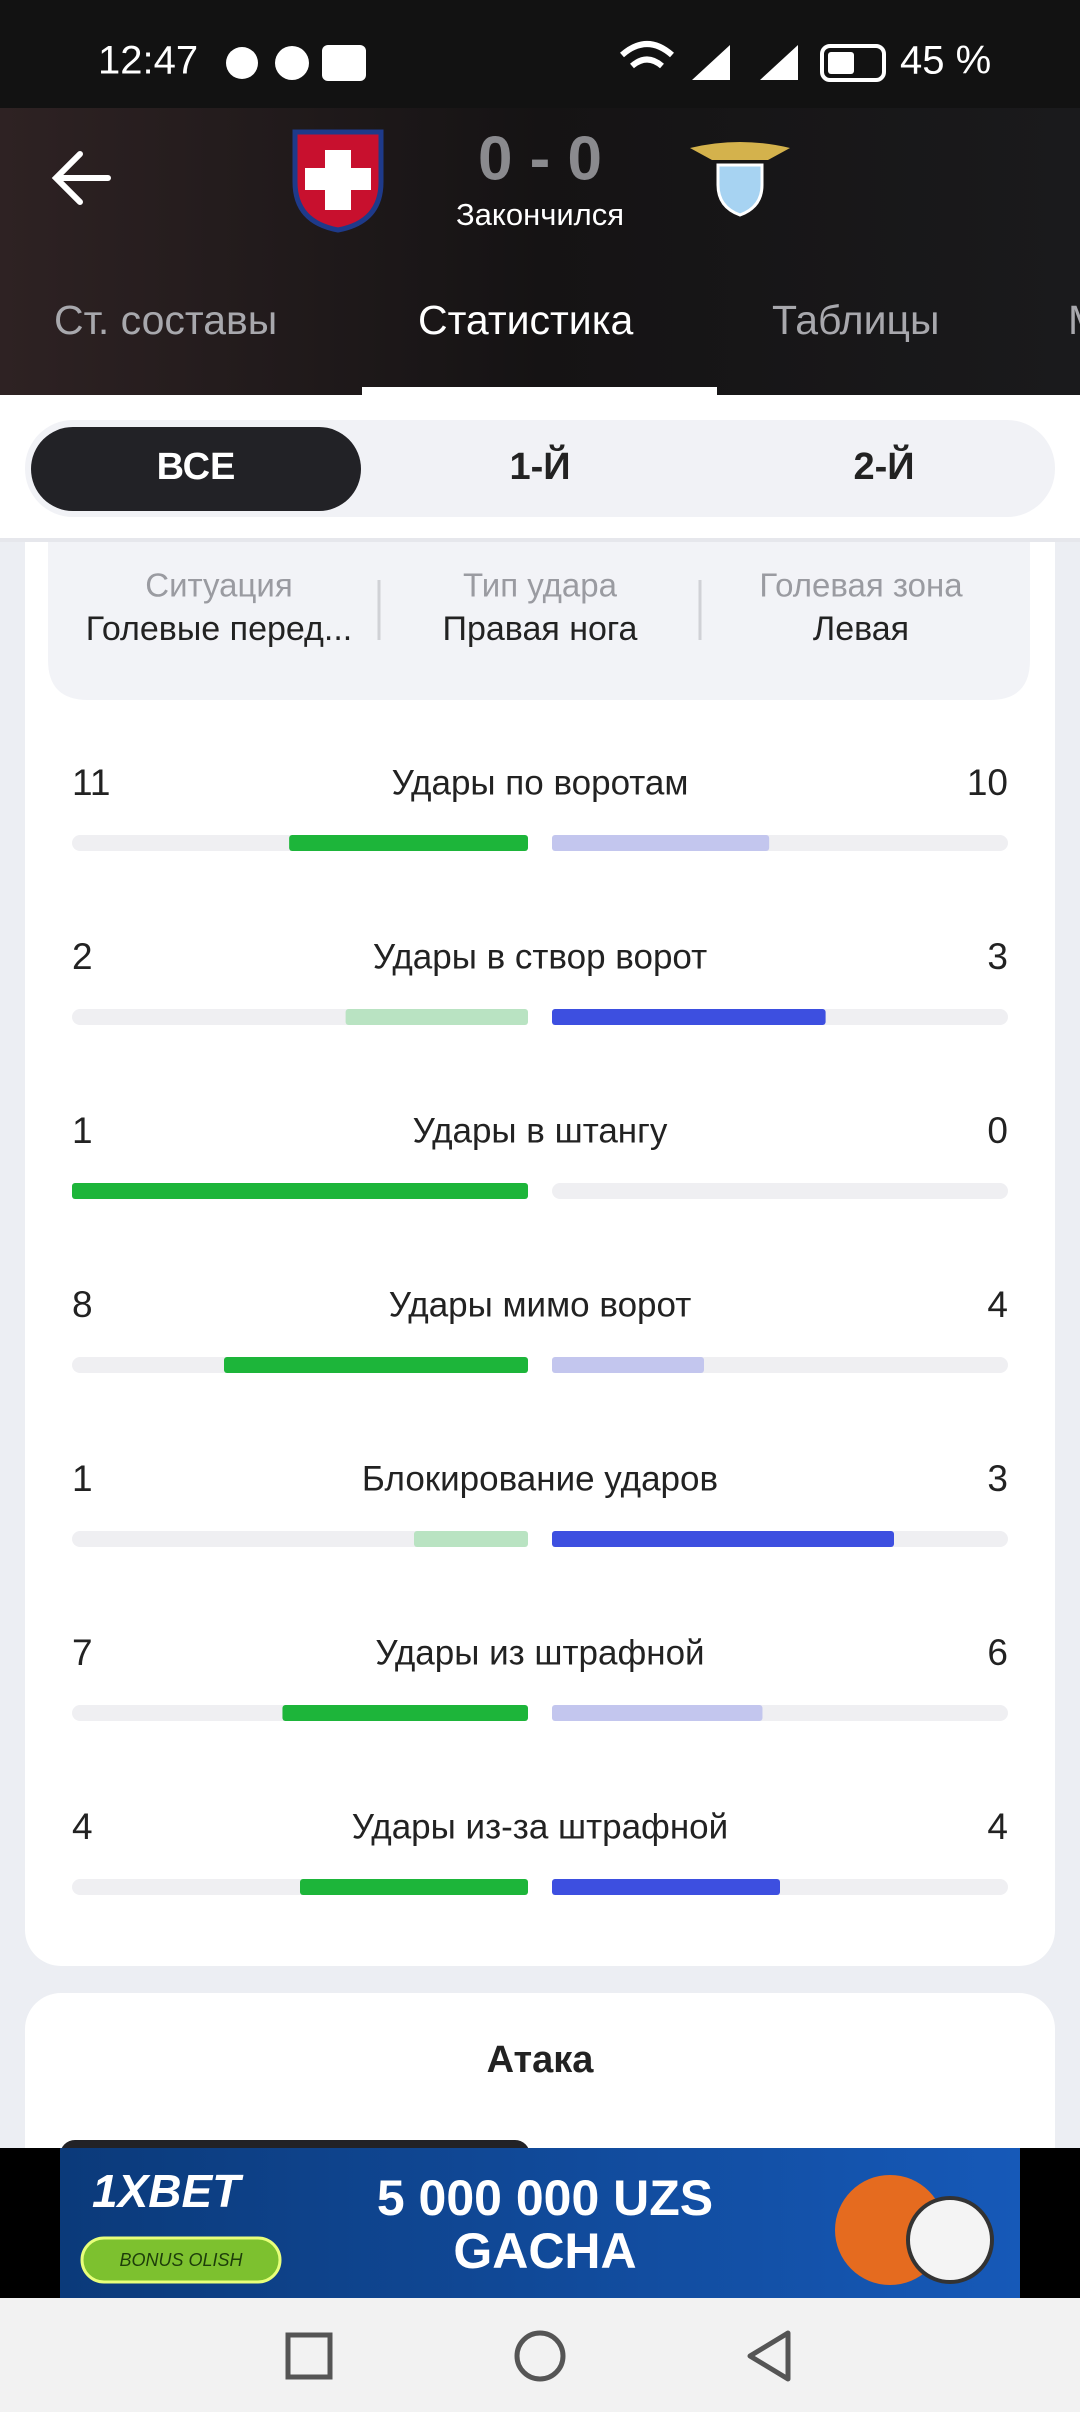 The height and width of the screenshot is (2412, 1080). What do you see at coordinates (218, 585) in the screenshot?
I see `filter-label: Ситуация` at bounding box center [218, 585].